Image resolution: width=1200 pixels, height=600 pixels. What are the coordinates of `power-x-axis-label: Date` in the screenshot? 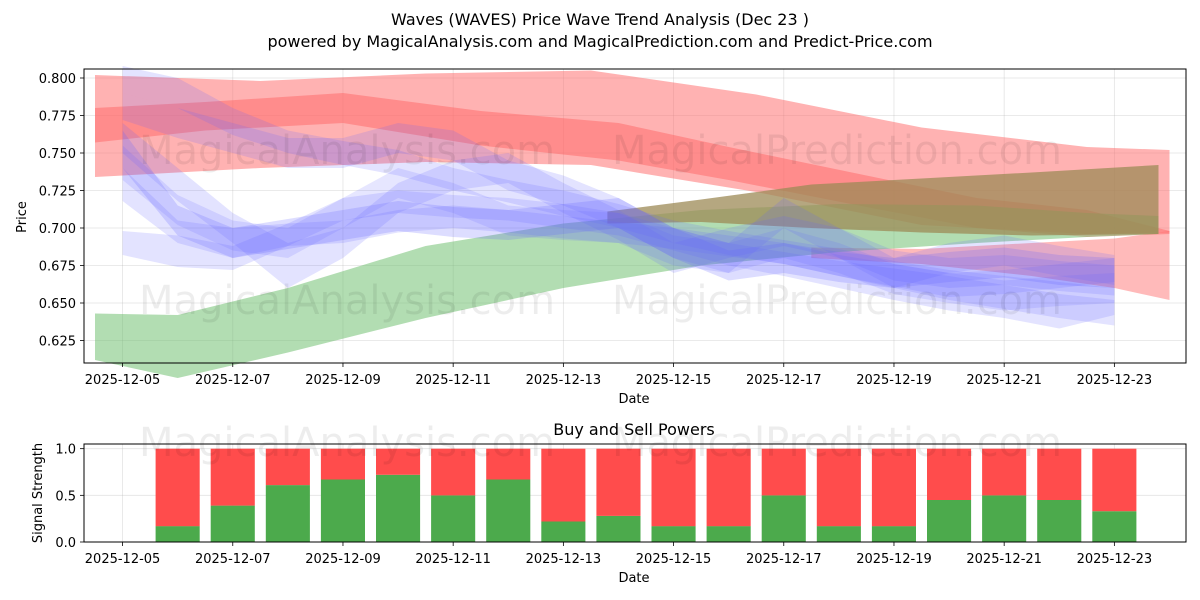 It's located at (633, 578).